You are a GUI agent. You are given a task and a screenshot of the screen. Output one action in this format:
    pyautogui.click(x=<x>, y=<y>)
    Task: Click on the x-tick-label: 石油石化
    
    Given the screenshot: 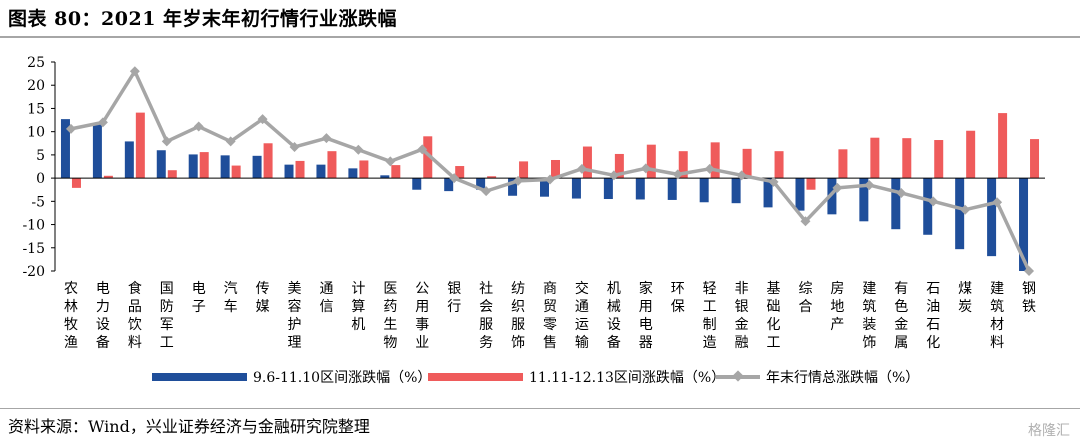 What is the action you would take?
    pyautogui.click(x=933, y=316)
    